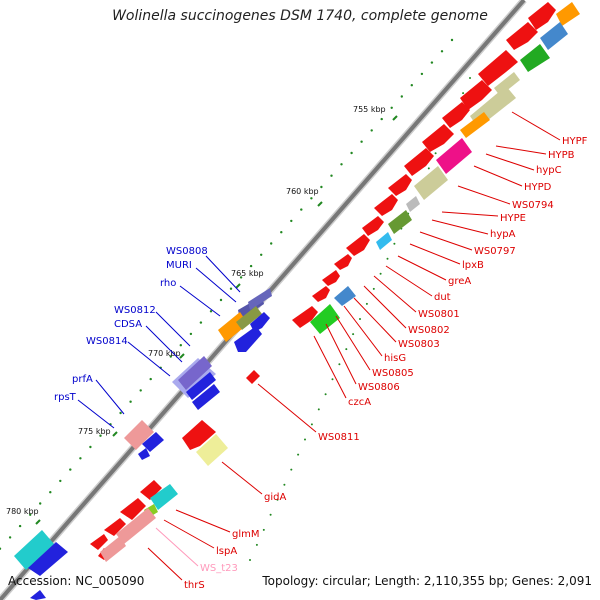 Image resolution: width=600 pixels, height=600 pixels. What do you see at coordinates (513, 218) in the screenshot?
I see `gene-label-HYPE: HYPE` at bounding box center [513, 218].